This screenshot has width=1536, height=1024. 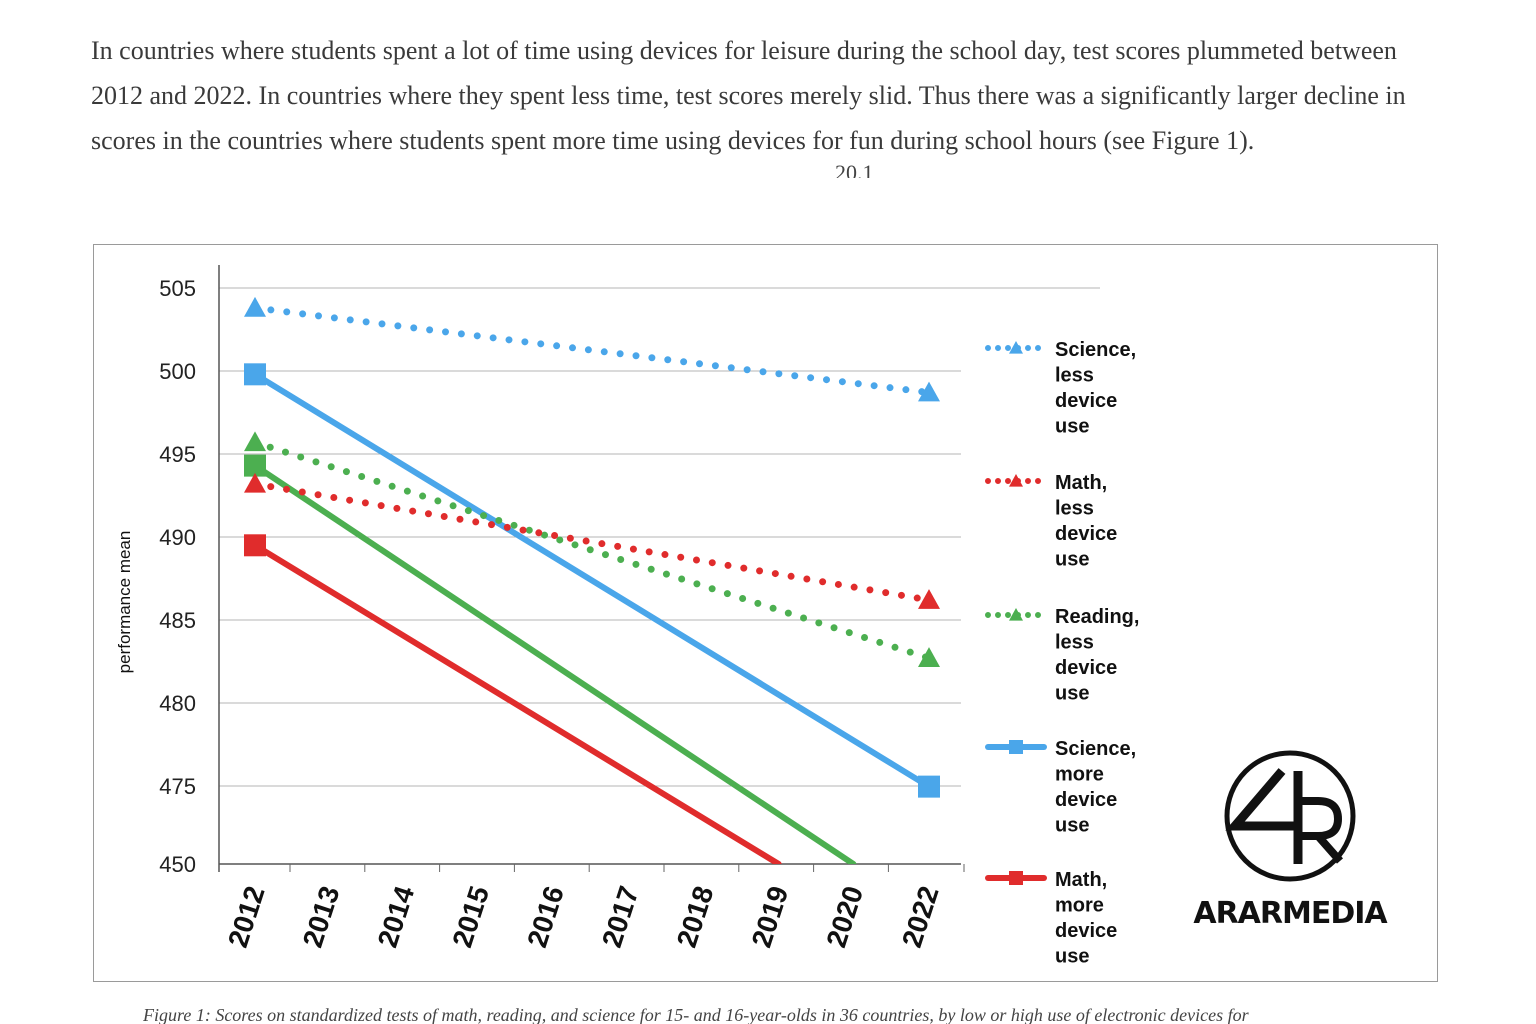 What do you see at coordinates (177, 288) in the screenshot?
I see `y-tick-label: 505` at bounding box center [177, 288].